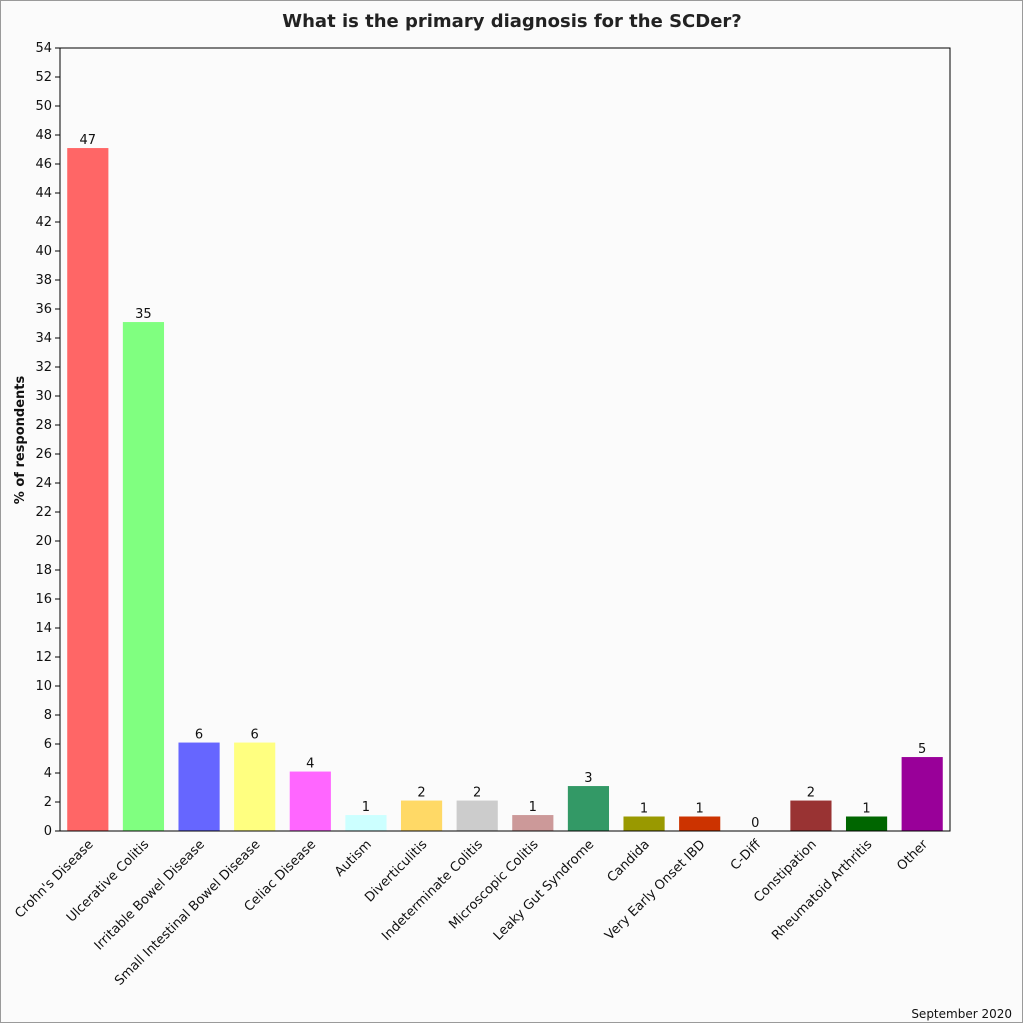 The image size is (1023, 1023). What do you see at coordinates (310, 764) in the screenshot?
I see `bar-value-label: 4` at bounding box center [310, 764].